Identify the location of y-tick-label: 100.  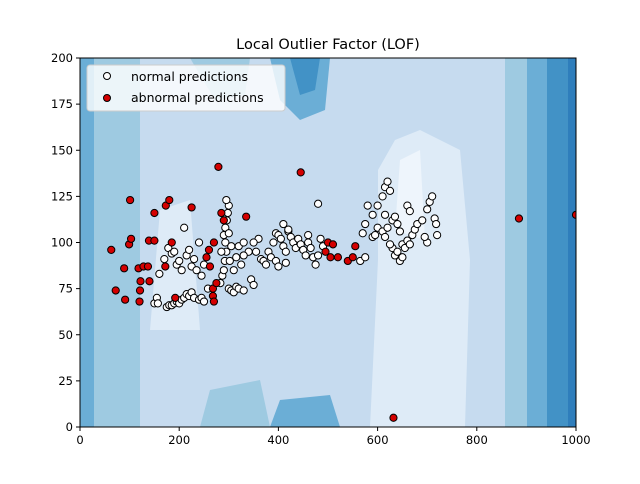
(62, 243).